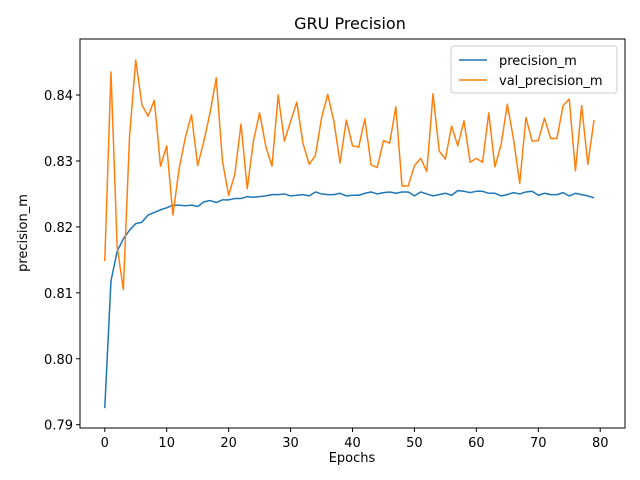 The width and height of the screenshot is (640, 480). Describe the element at coordinates (58, 360) in the screenshot. I see `y-tick-label: 0.80` at that location.